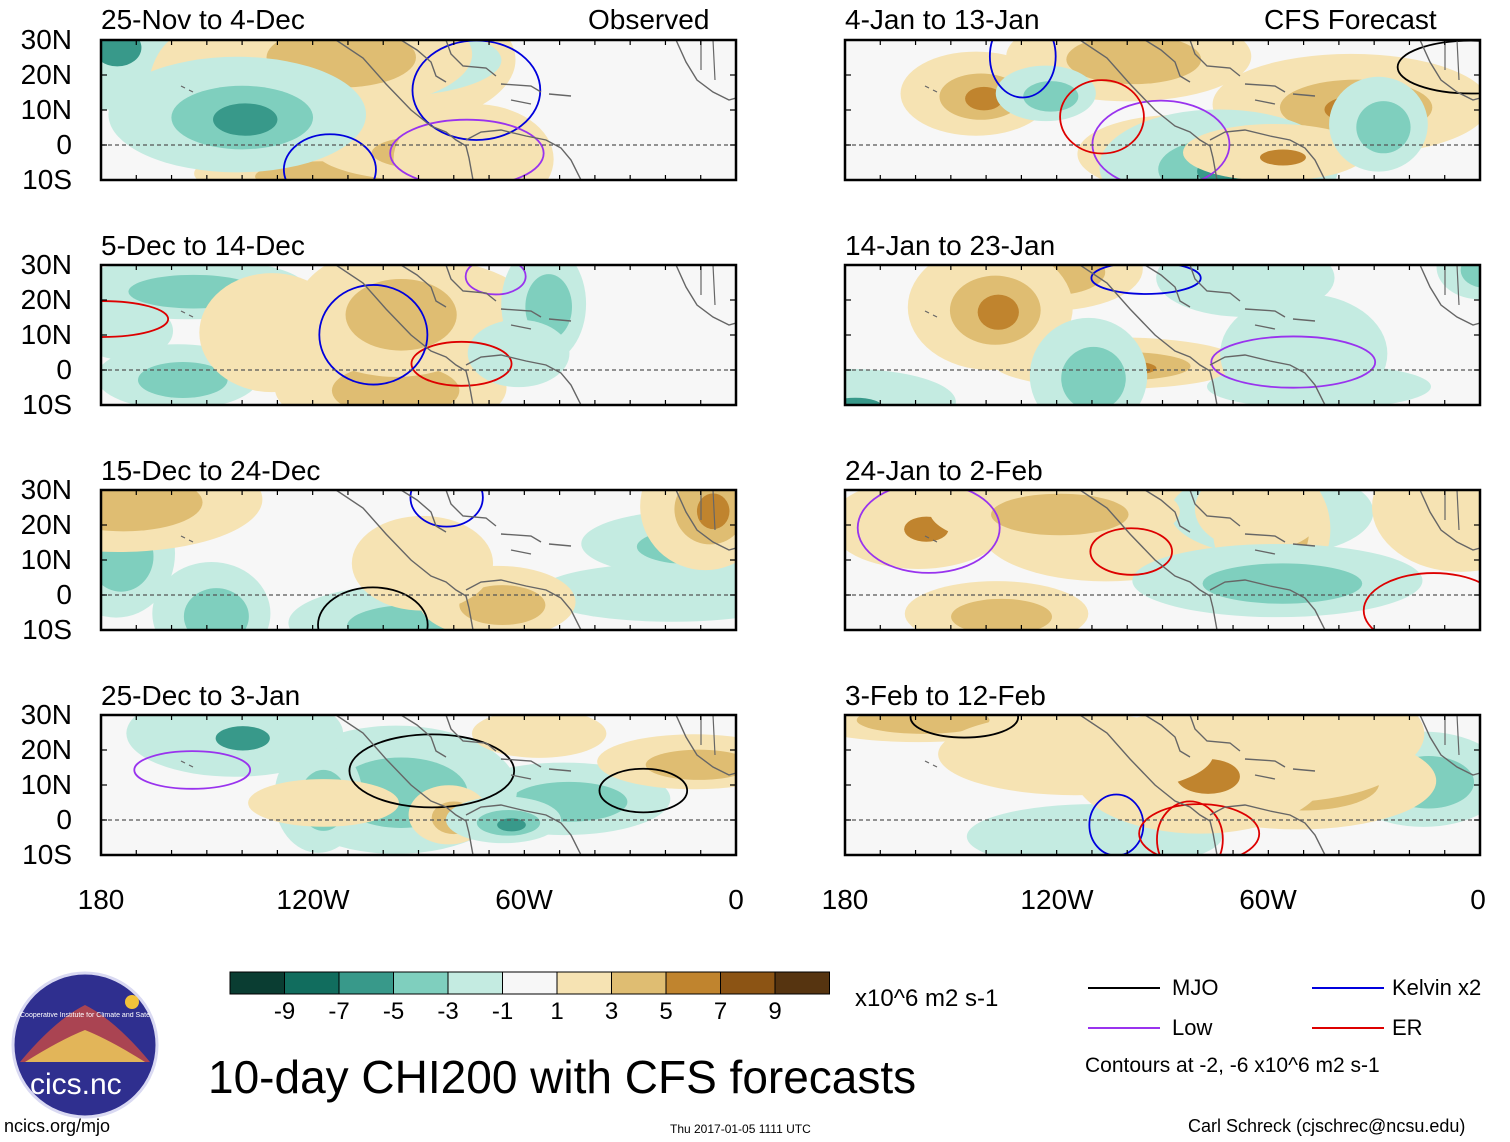  I want to click on logo-text: cics.nc, so click(76, 1084).